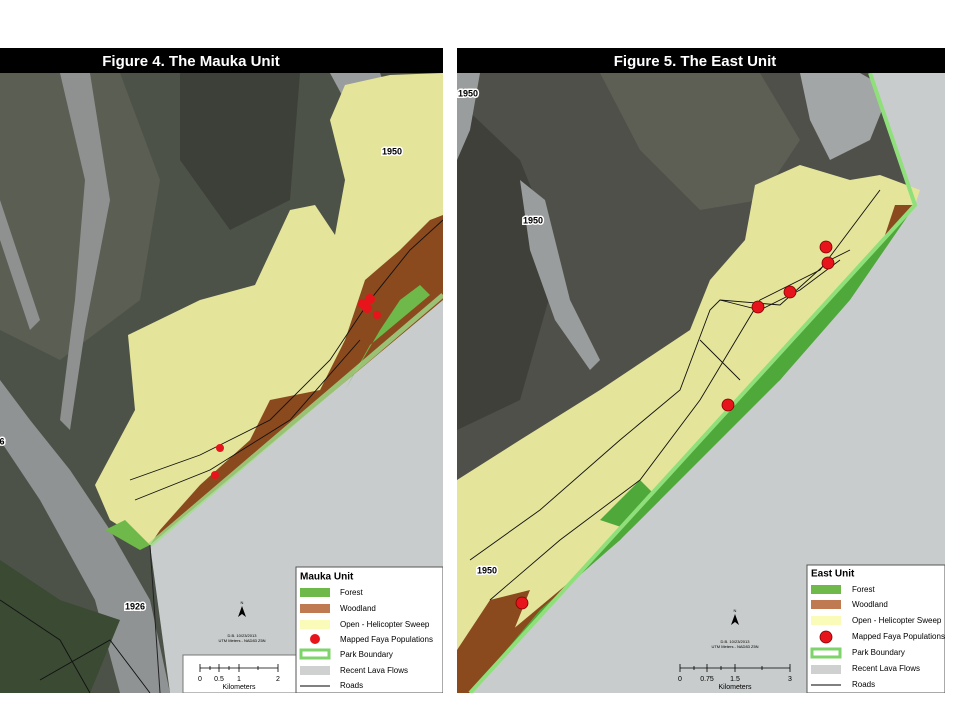  What do you see at coordinates (2, 441) in the screenshot?
I see `lava-label: 6` at bounding box center [2, 441].